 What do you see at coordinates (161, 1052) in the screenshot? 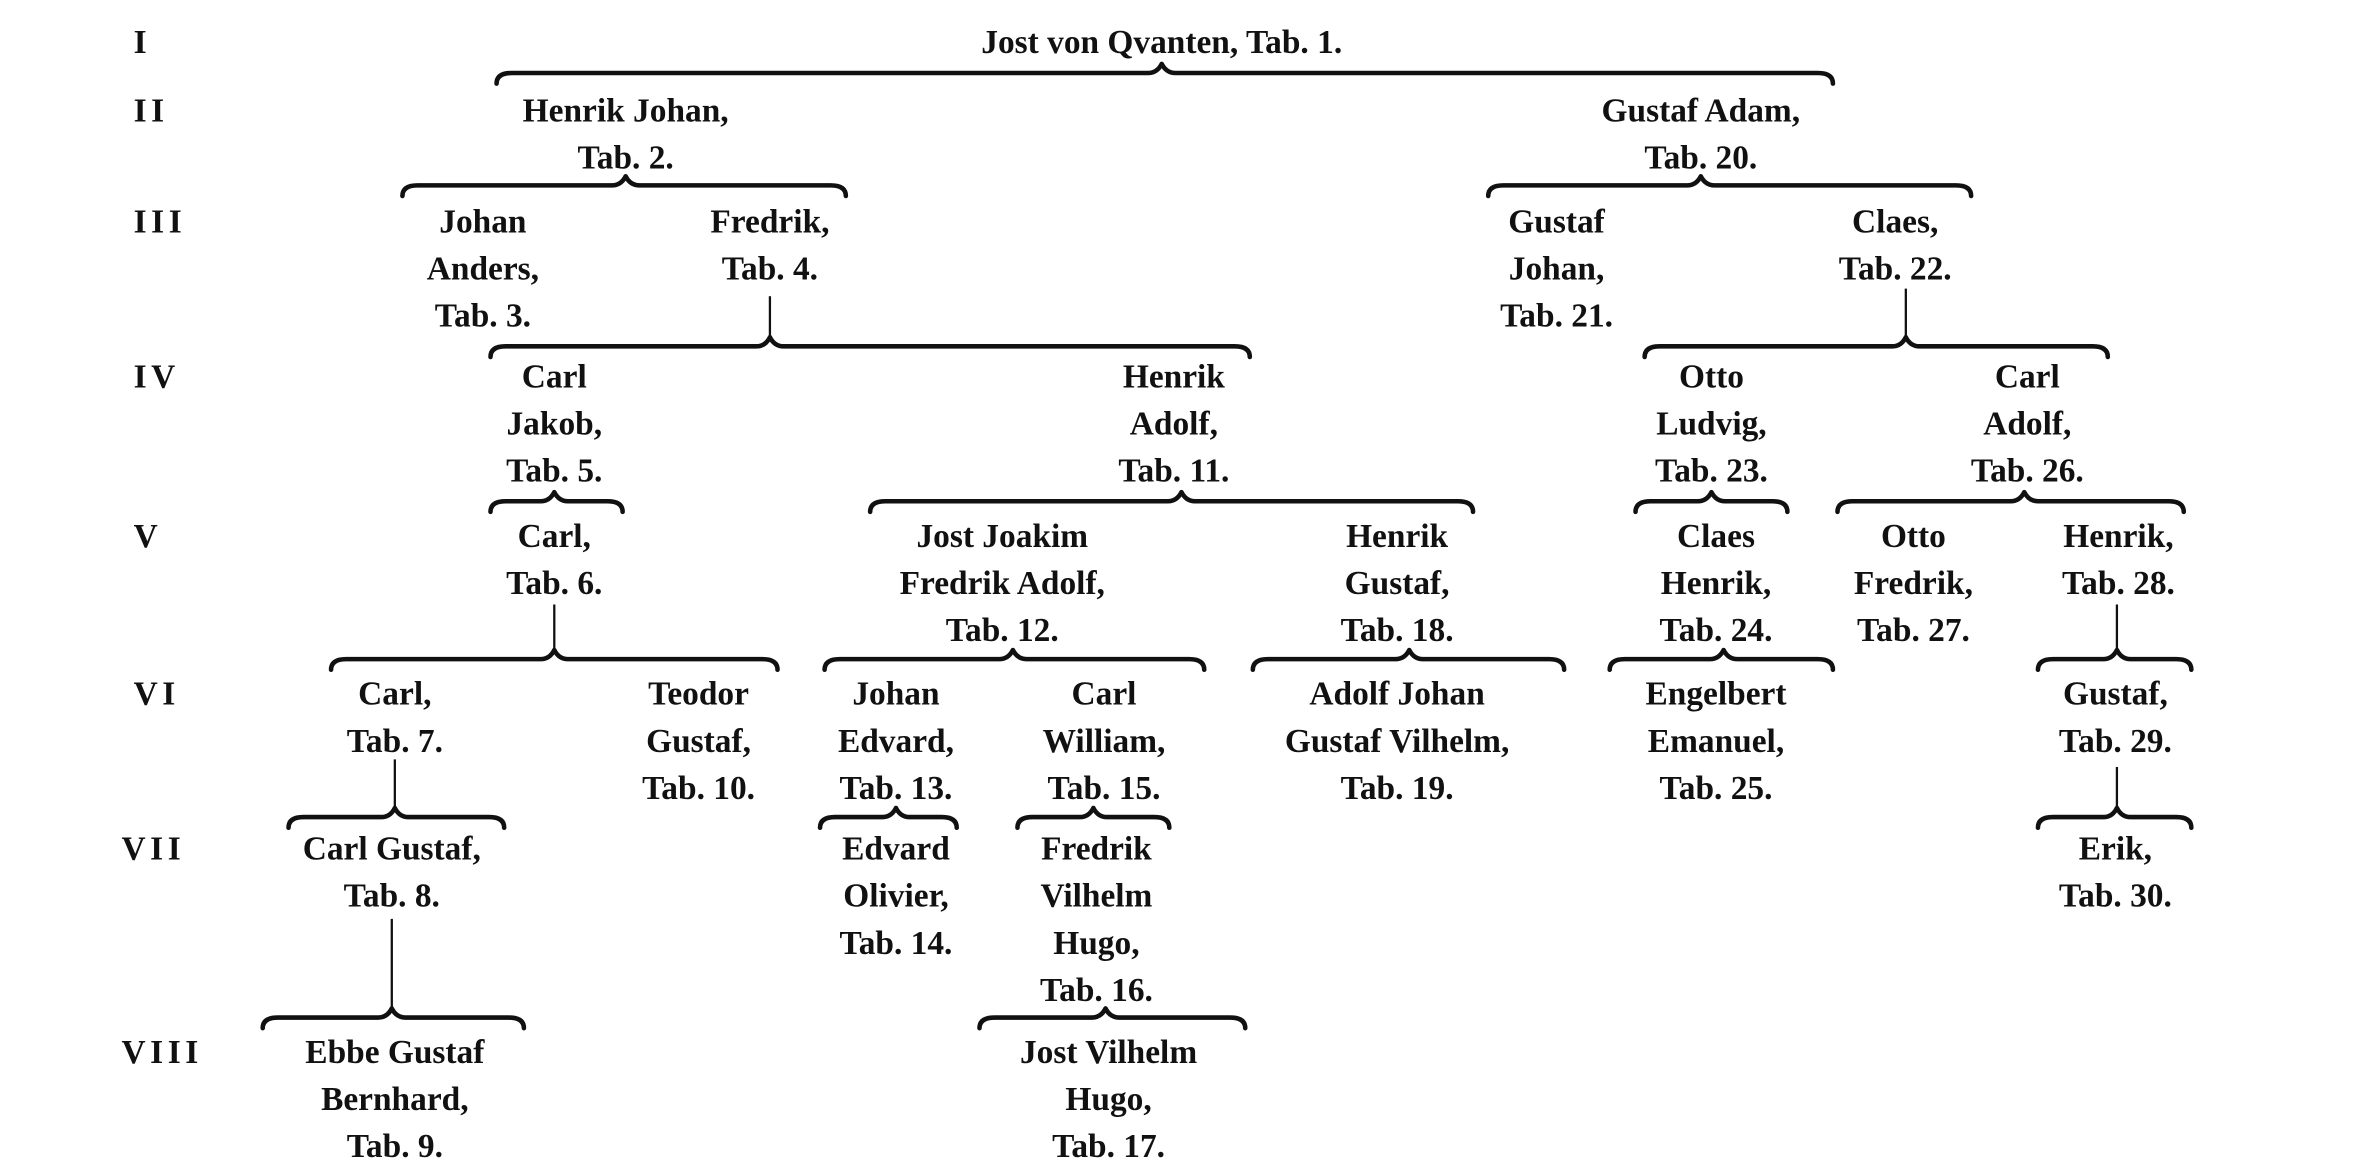
I see `generation-label: VIII` at bounding box center [161, 1052].